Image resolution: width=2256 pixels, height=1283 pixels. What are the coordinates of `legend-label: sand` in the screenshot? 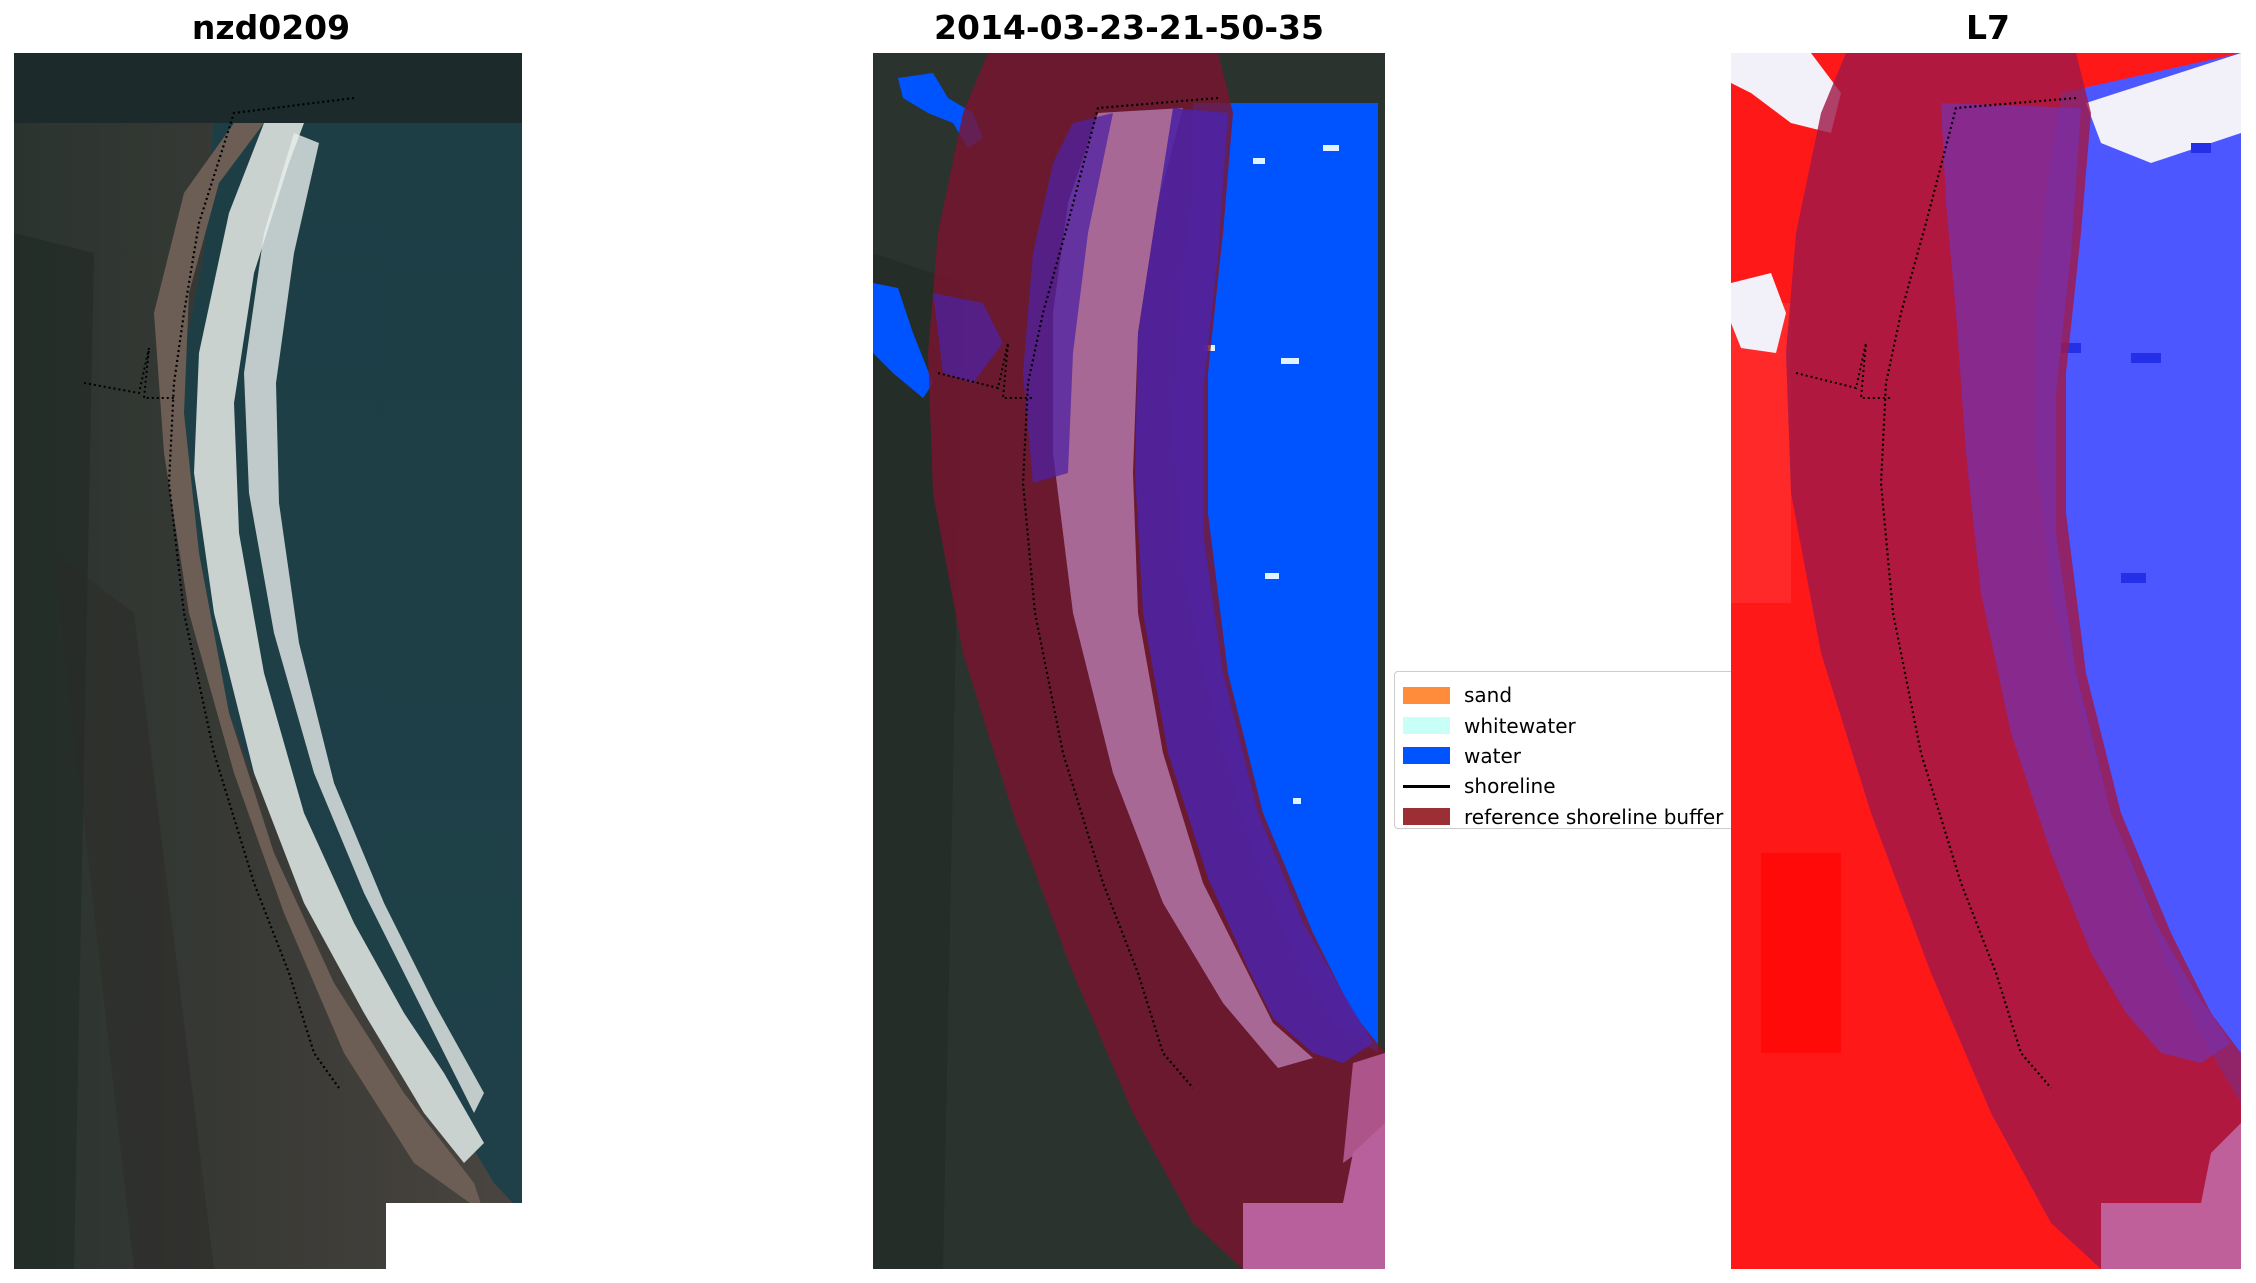 It's located at (1488, 695).